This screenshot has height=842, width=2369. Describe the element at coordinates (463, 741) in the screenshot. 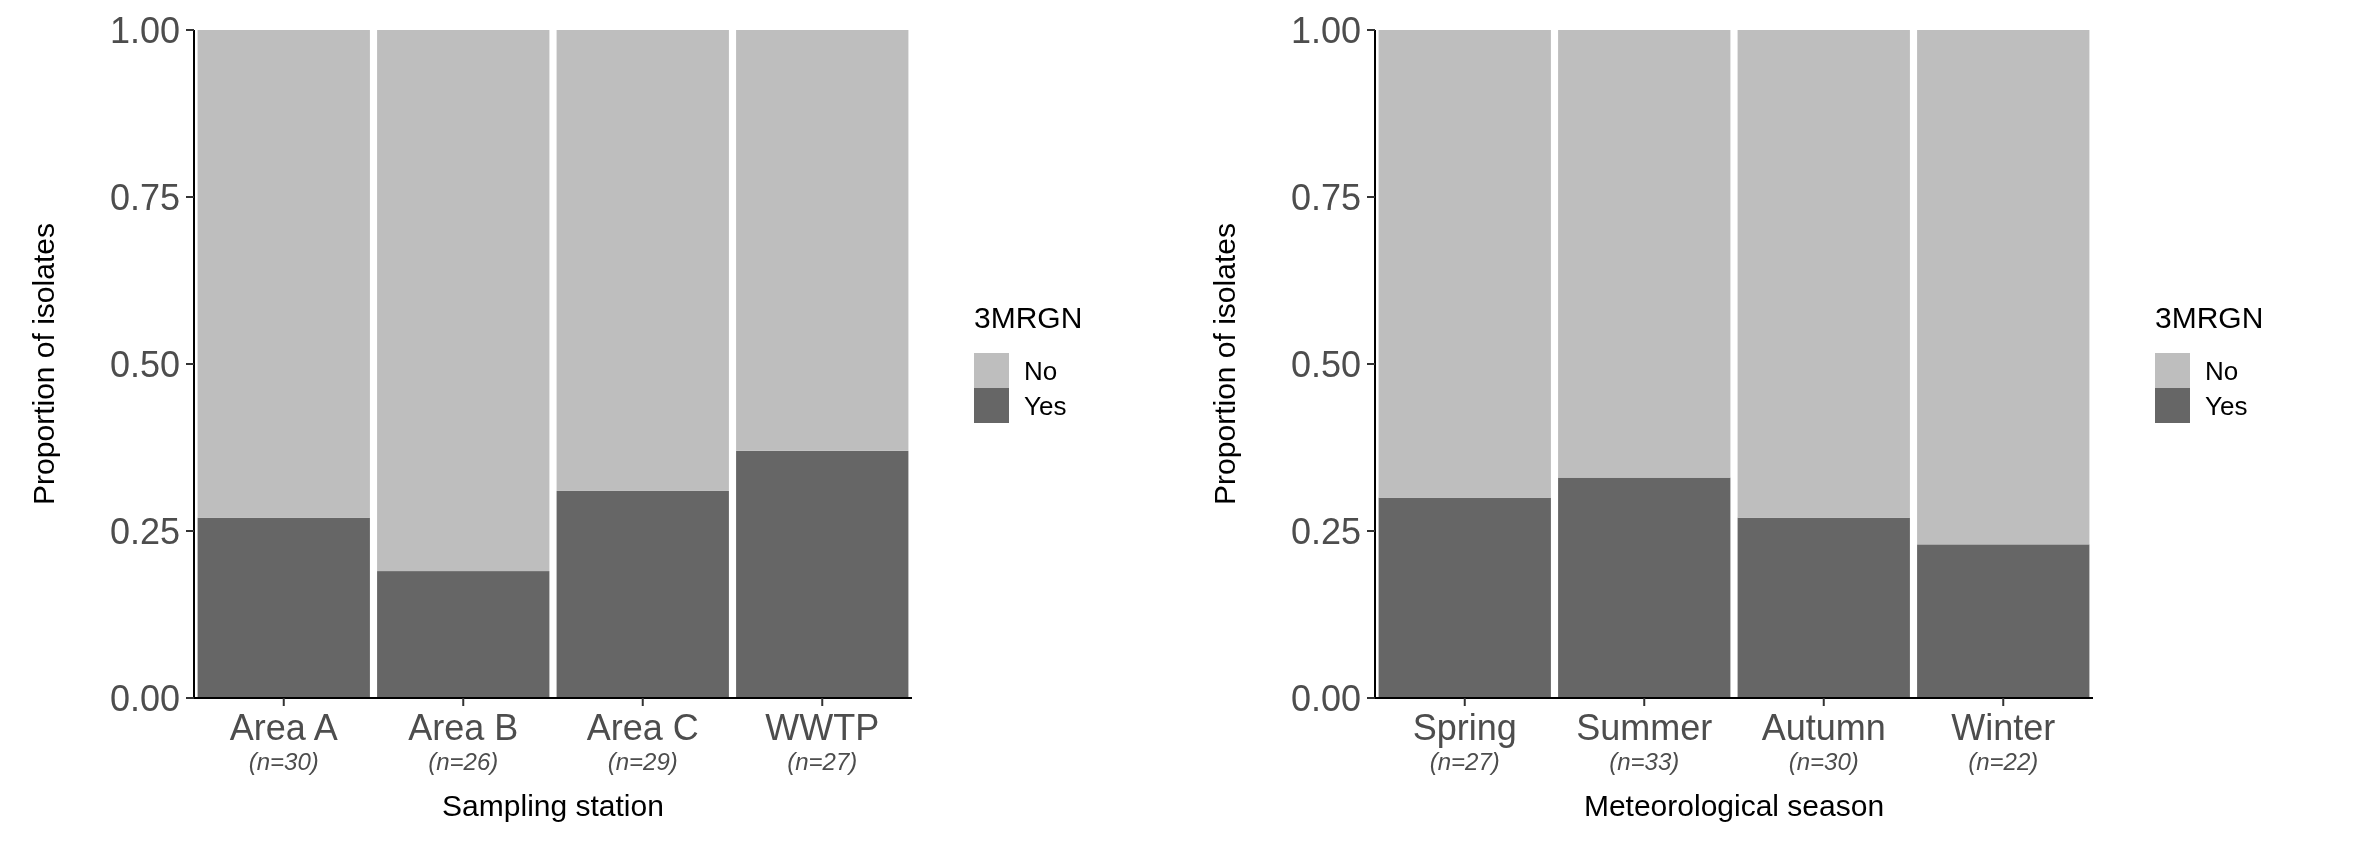

I see `x-tick-label: Area B (n=26)` at that location.